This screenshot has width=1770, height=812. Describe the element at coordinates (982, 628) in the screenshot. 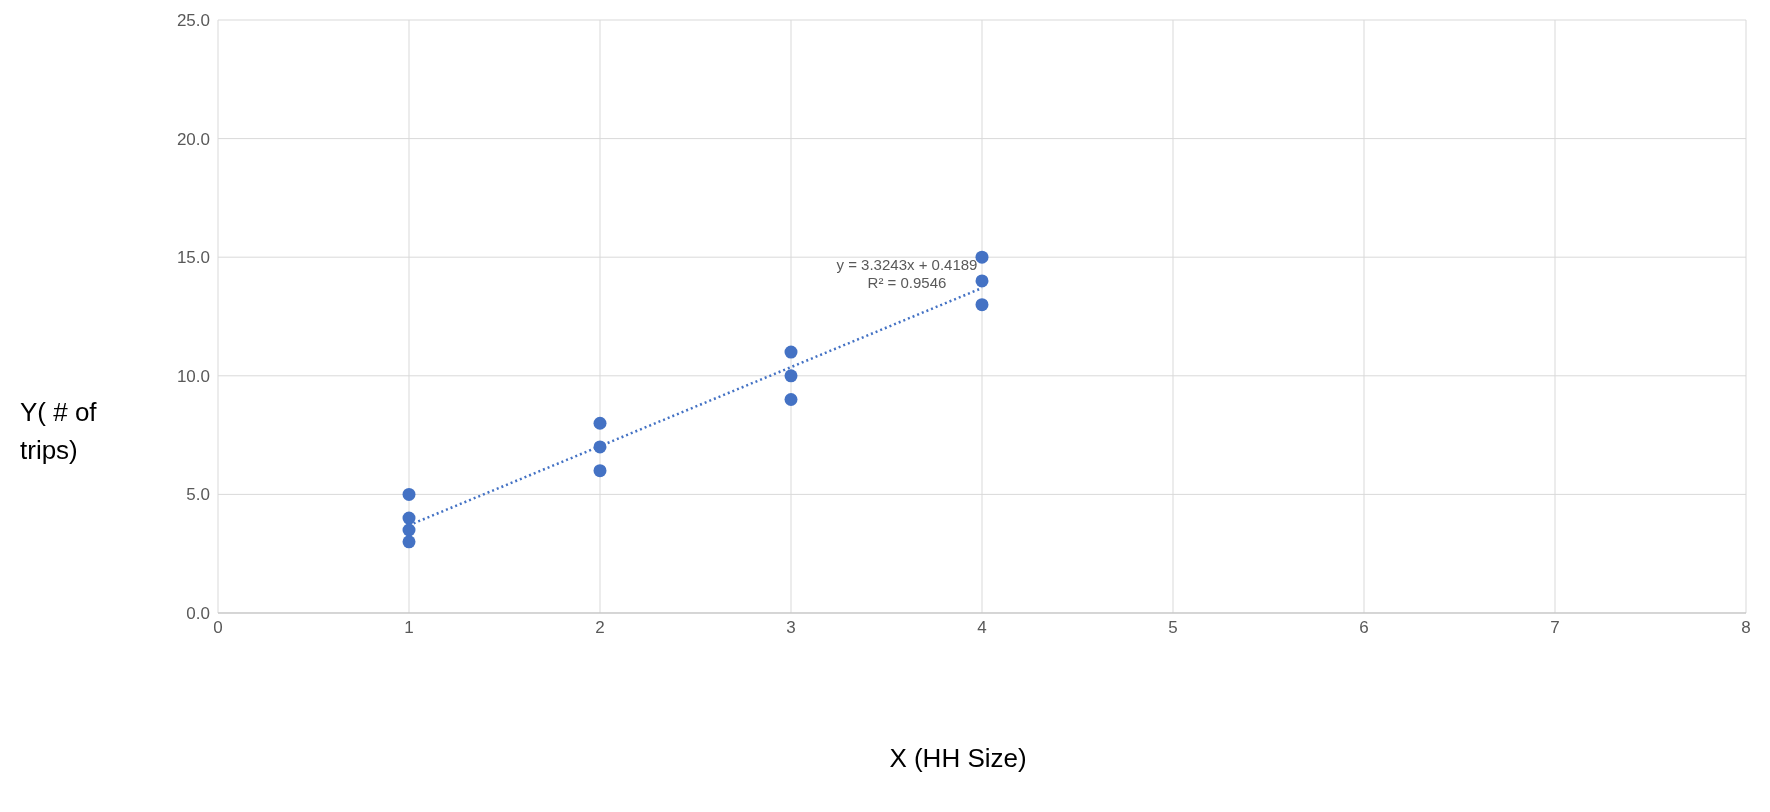

I see `x-tick-label: 4` at that location.